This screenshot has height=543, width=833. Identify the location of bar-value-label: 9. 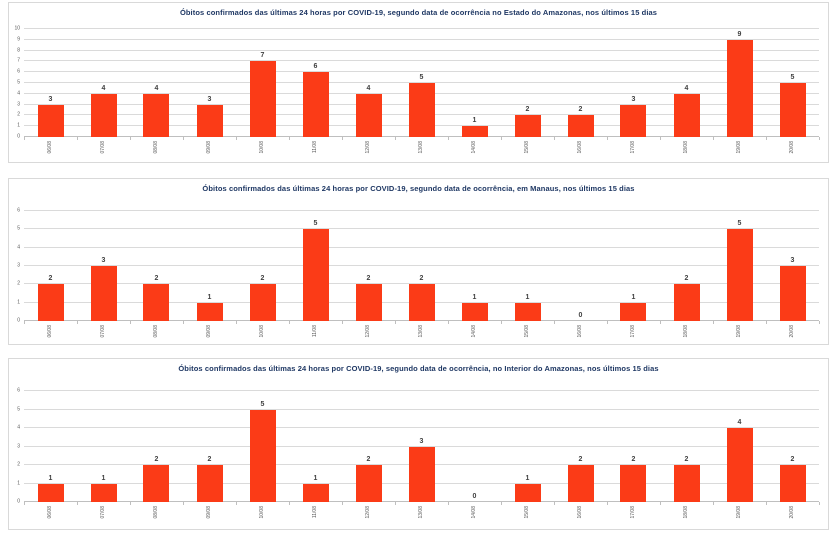
(739, 34).